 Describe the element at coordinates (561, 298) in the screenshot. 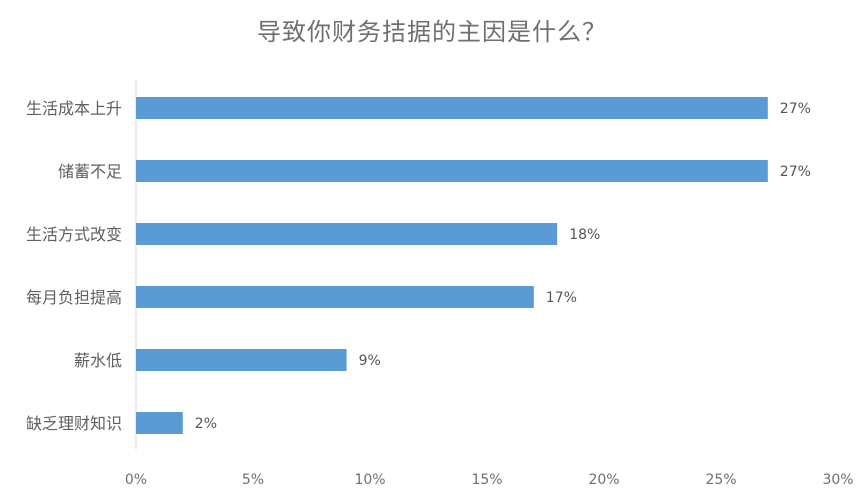

I see `data-label: 17%` at that location.